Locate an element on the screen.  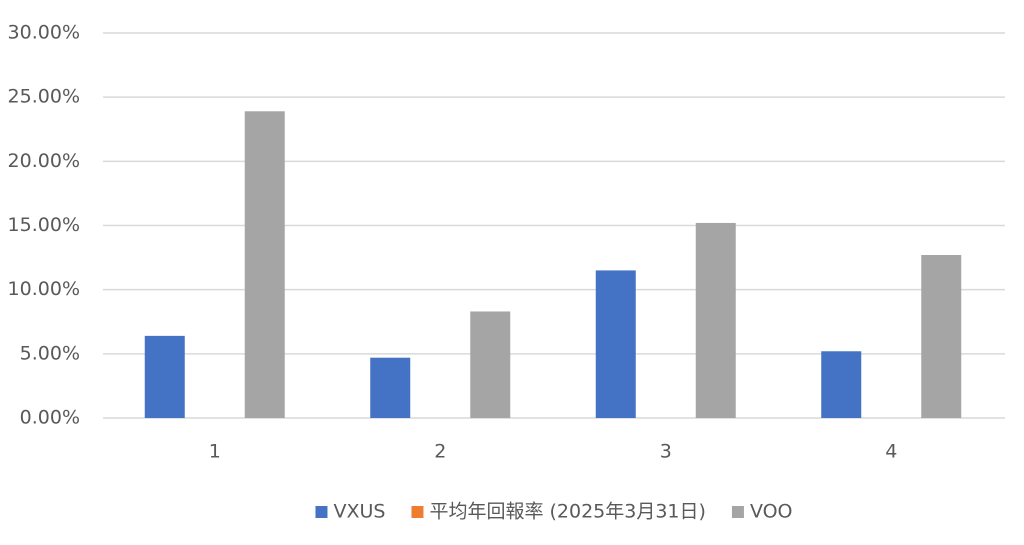
legend-label: VOO is located at coordinates (771, 512).